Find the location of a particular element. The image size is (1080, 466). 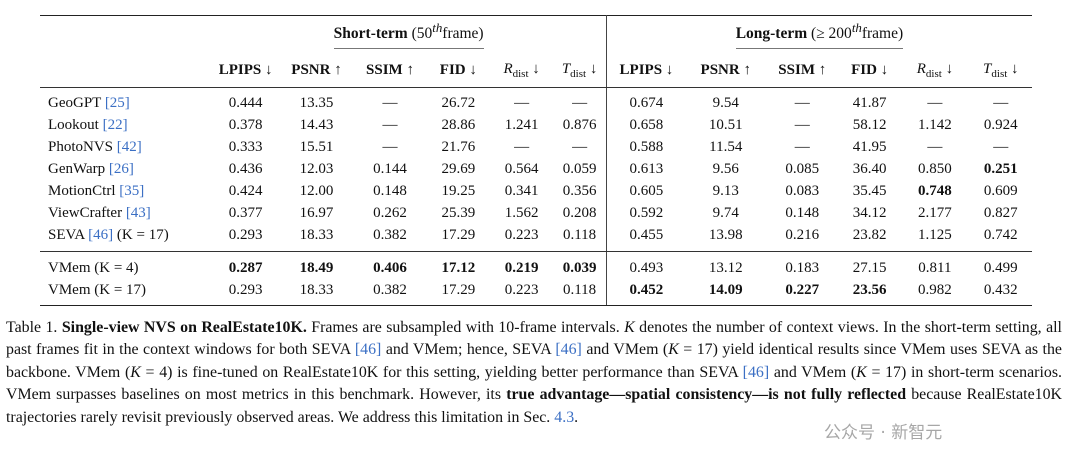

table-top-rule is located at coordinates (536, 15).